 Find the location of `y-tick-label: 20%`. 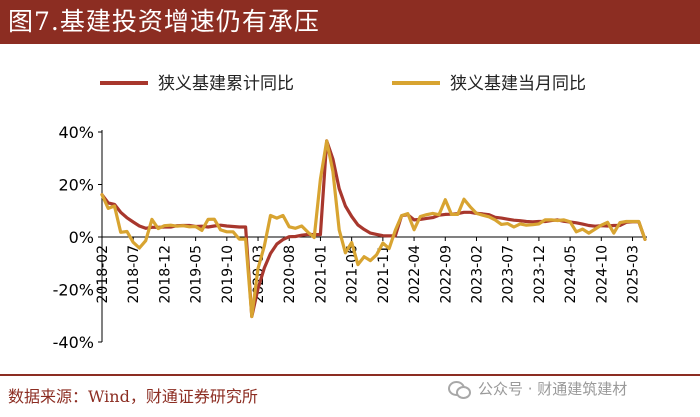

y-tick-label: 20% is located at coordinates (76, 185).